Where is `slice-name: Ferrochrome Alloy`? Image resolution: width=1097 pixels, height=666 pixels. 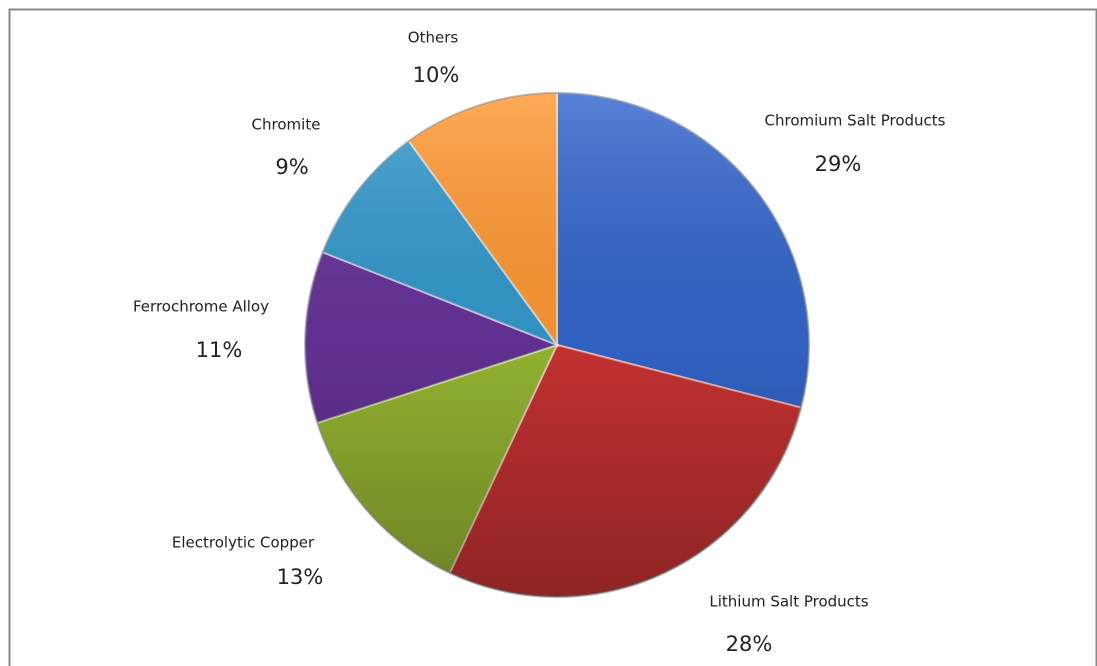 slice-name: Ferrochrome Alloy is located at coordinates (201, 307).